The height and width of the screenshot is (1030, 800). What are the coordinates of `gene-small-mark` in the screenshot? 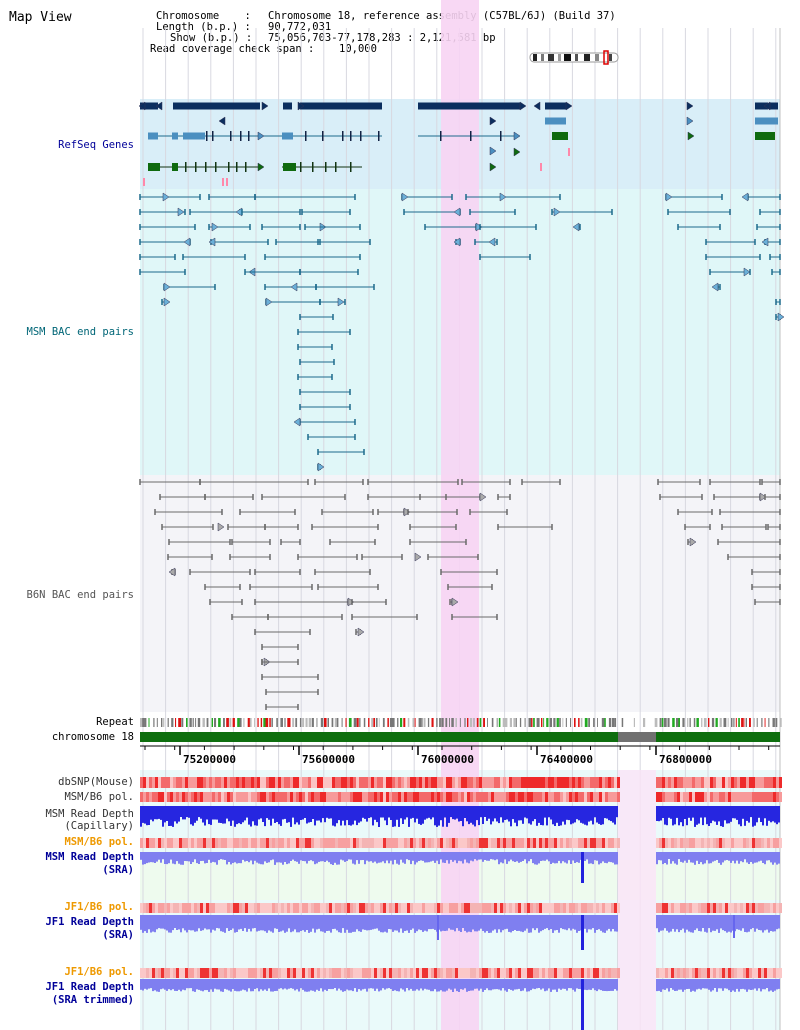 It's located at (227, 182).